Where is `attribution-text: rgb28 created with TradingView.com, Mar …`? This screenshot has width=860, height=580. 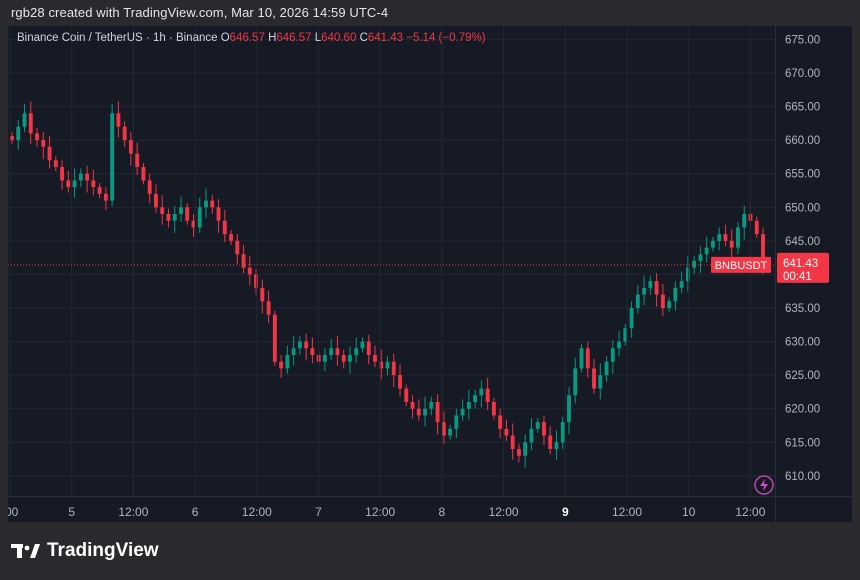 attribution-text: rgb28 created with TradingView.com, Mar … is located at coordinates (200, 12).